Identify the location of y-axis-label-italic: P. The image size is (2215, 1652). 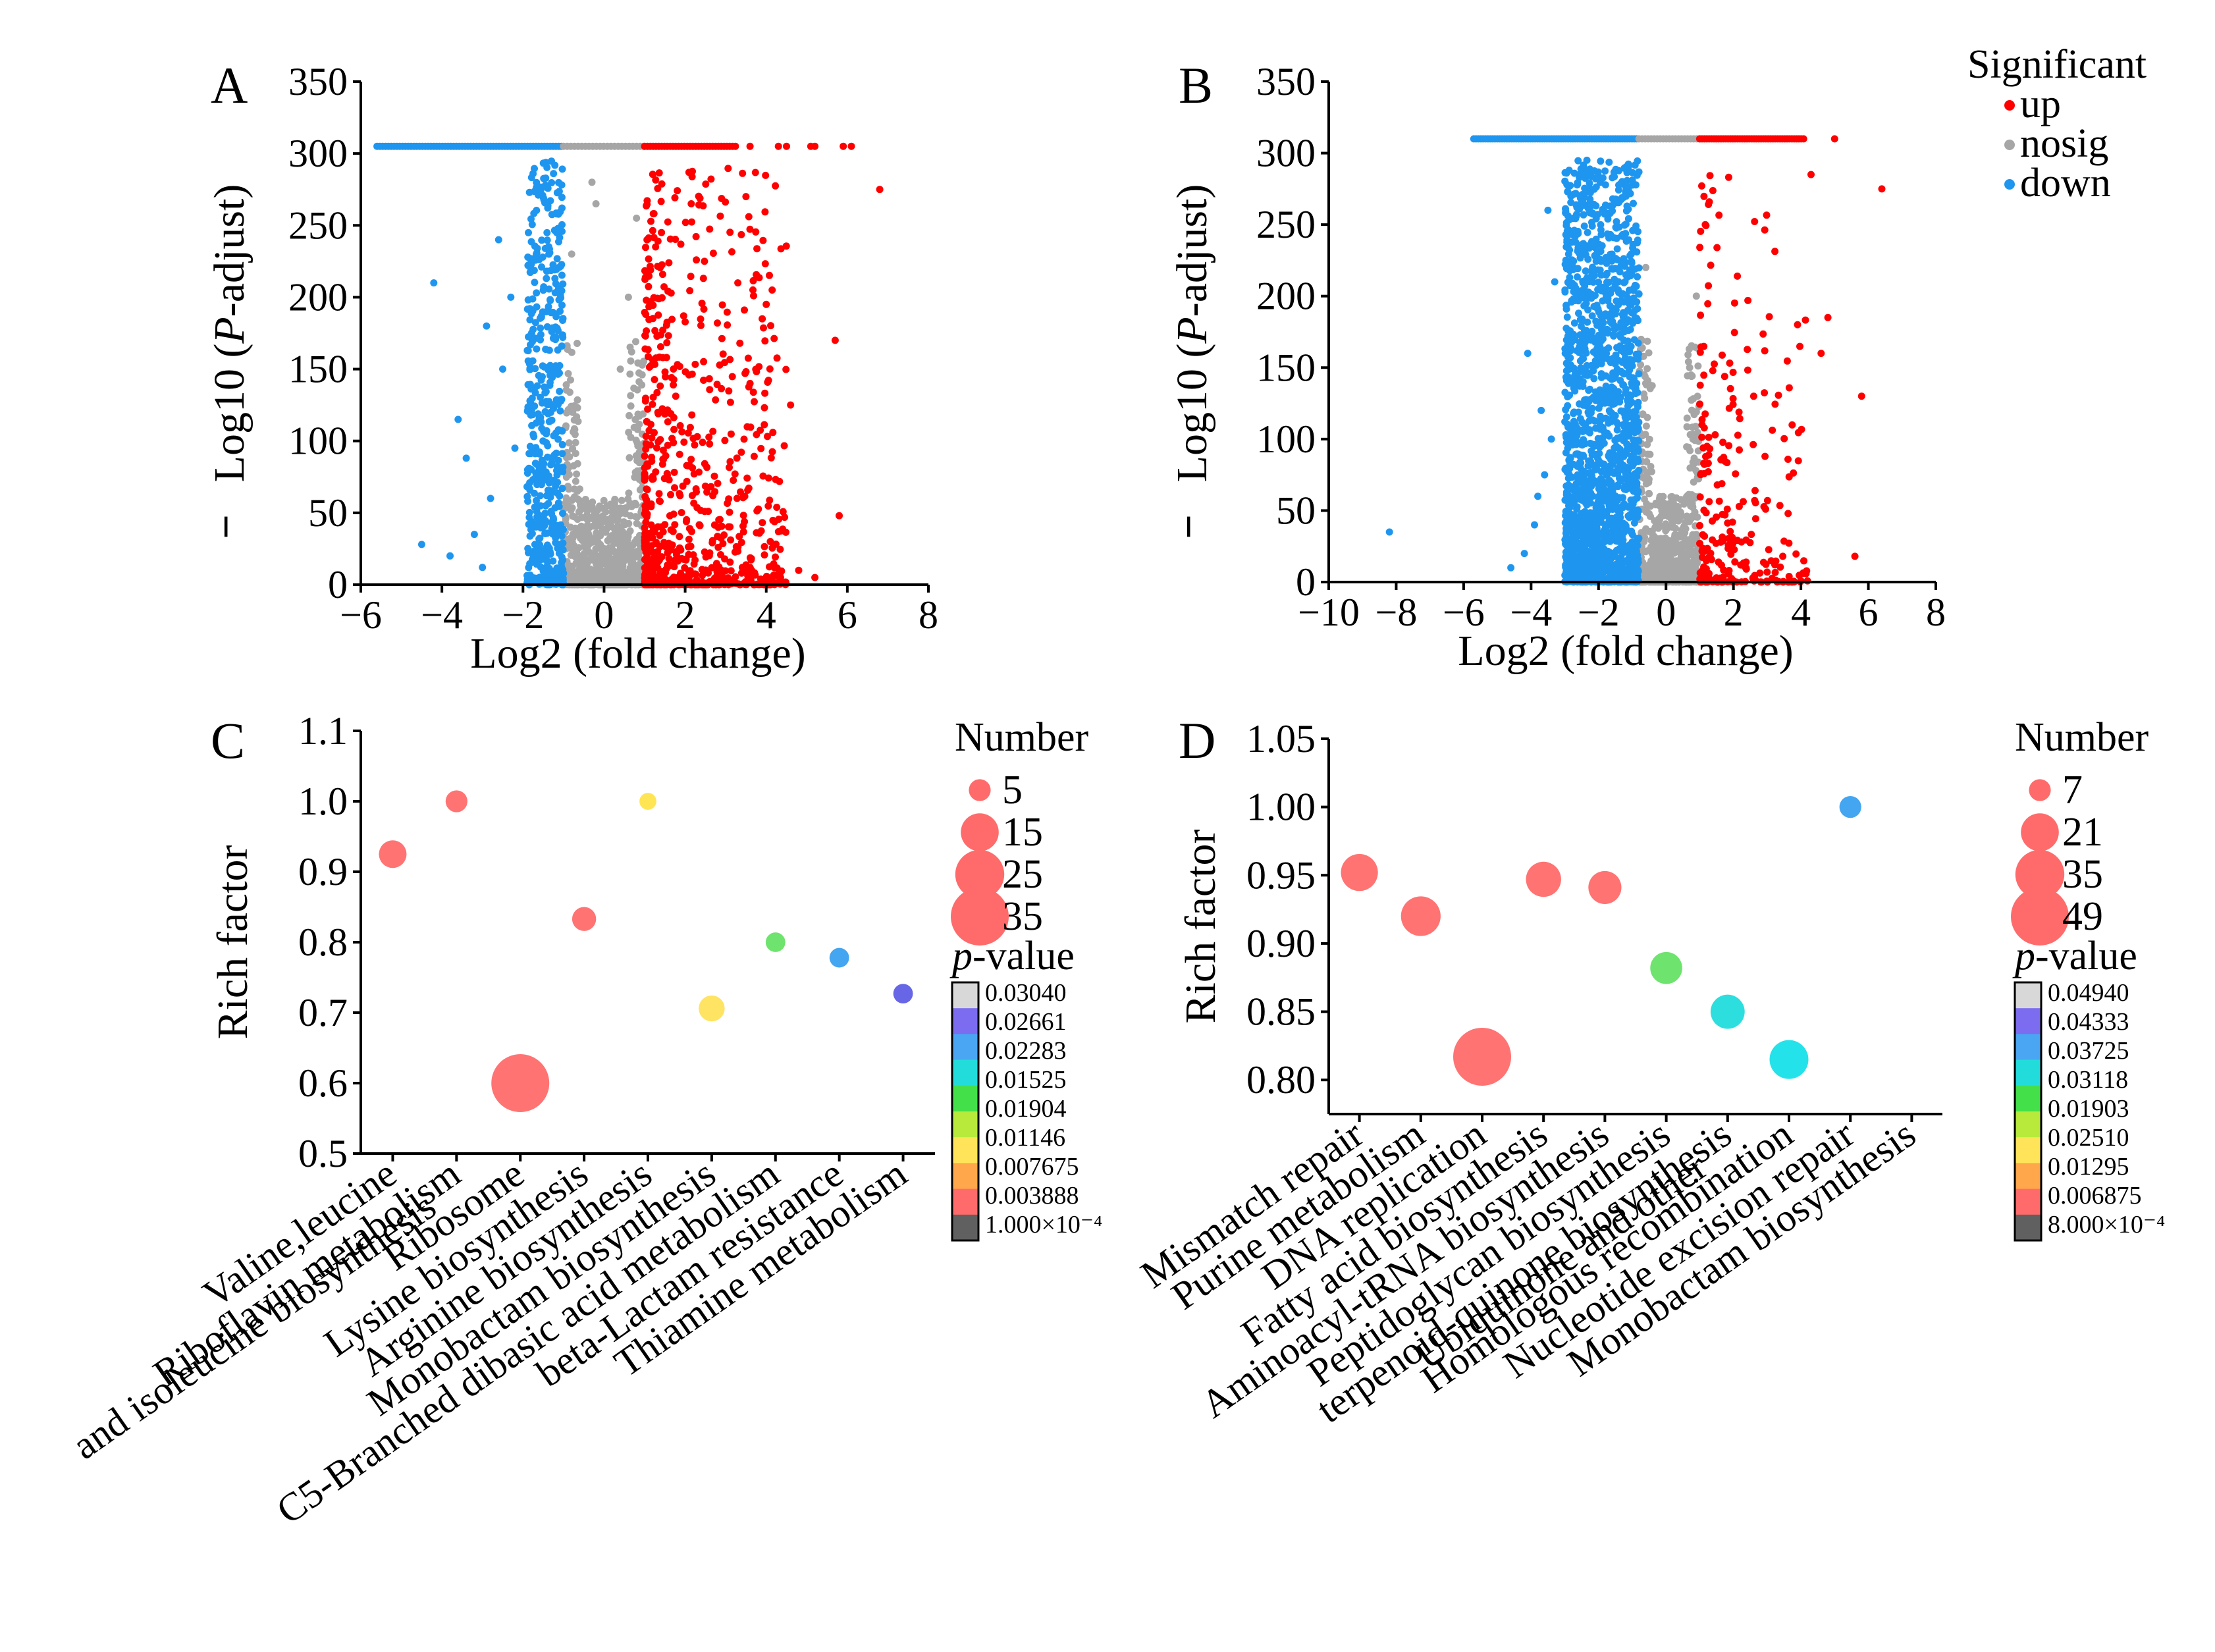
(229, 330).